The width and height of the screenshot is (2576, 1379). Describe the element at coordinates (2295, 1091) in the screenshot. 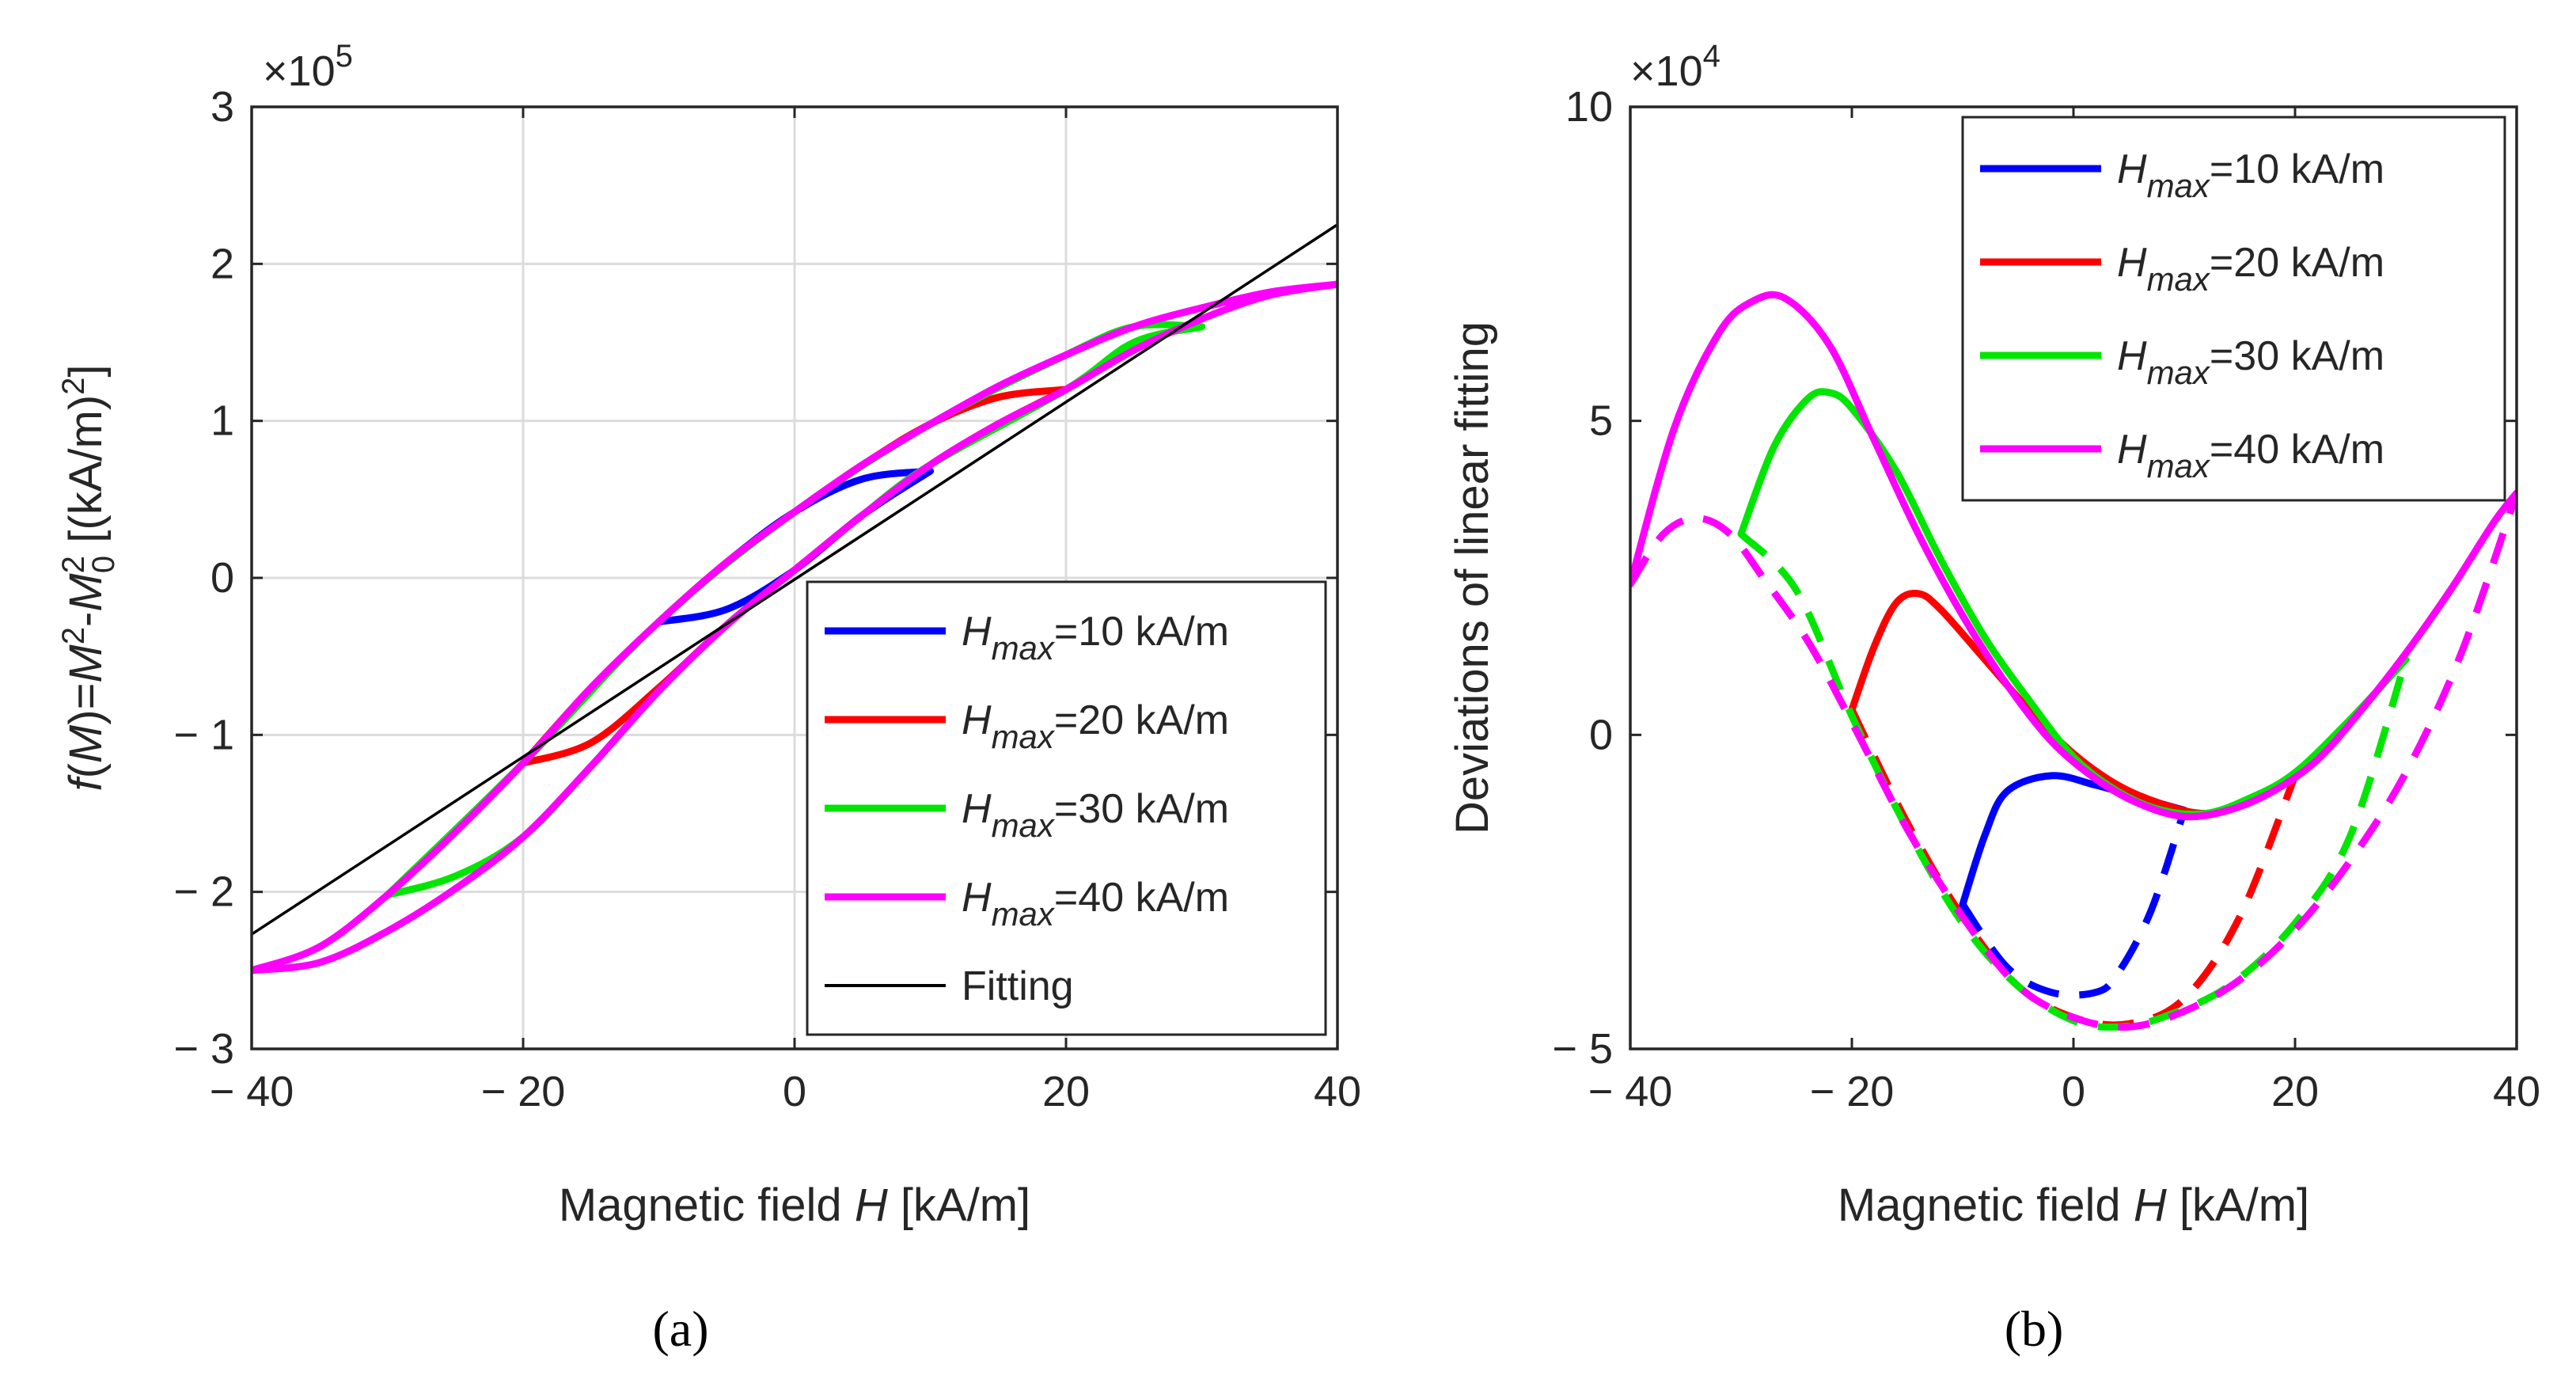

I see `panel-b-xtick-label-3: 20` at that location.